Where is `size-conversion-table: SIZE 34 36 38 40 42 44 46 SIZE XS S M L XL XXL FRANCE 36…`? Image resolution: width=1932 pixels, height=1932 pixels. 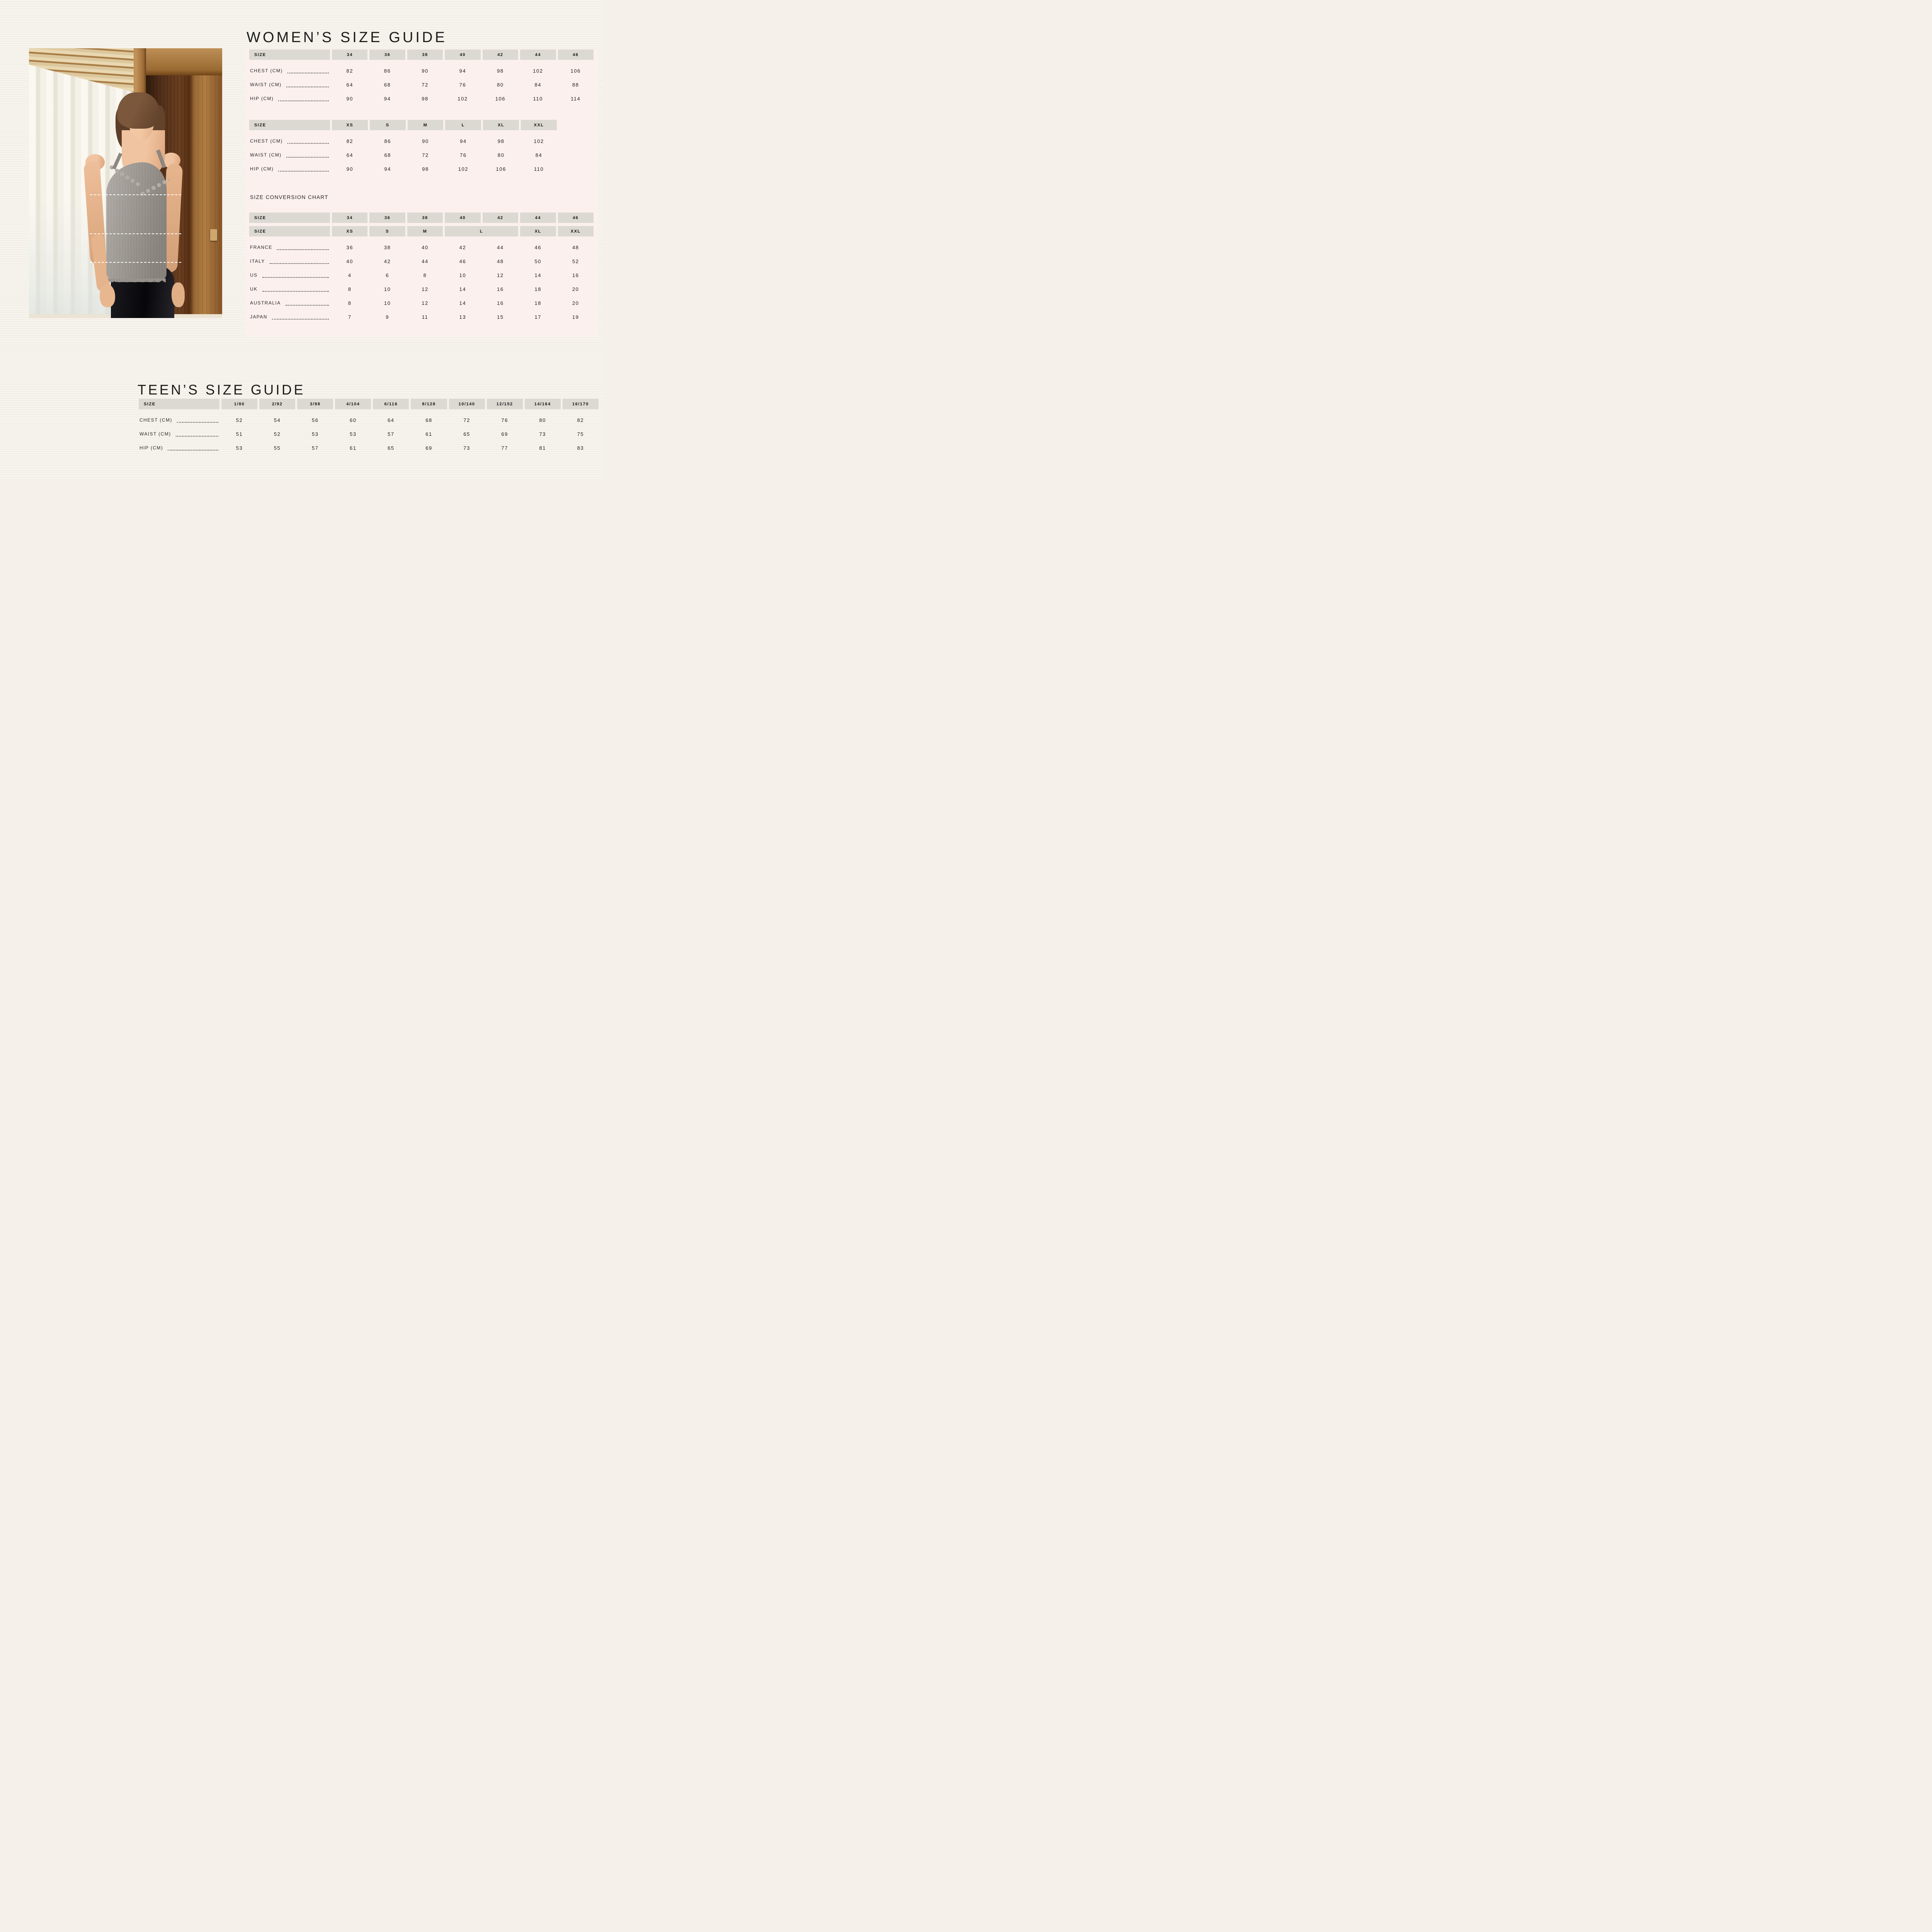
size-conversion-table: SIZE 34 36 38 40 42 44 46 SIZE XS S M L XL XXL FRANCE 36… is located at coordinates (421, 268).